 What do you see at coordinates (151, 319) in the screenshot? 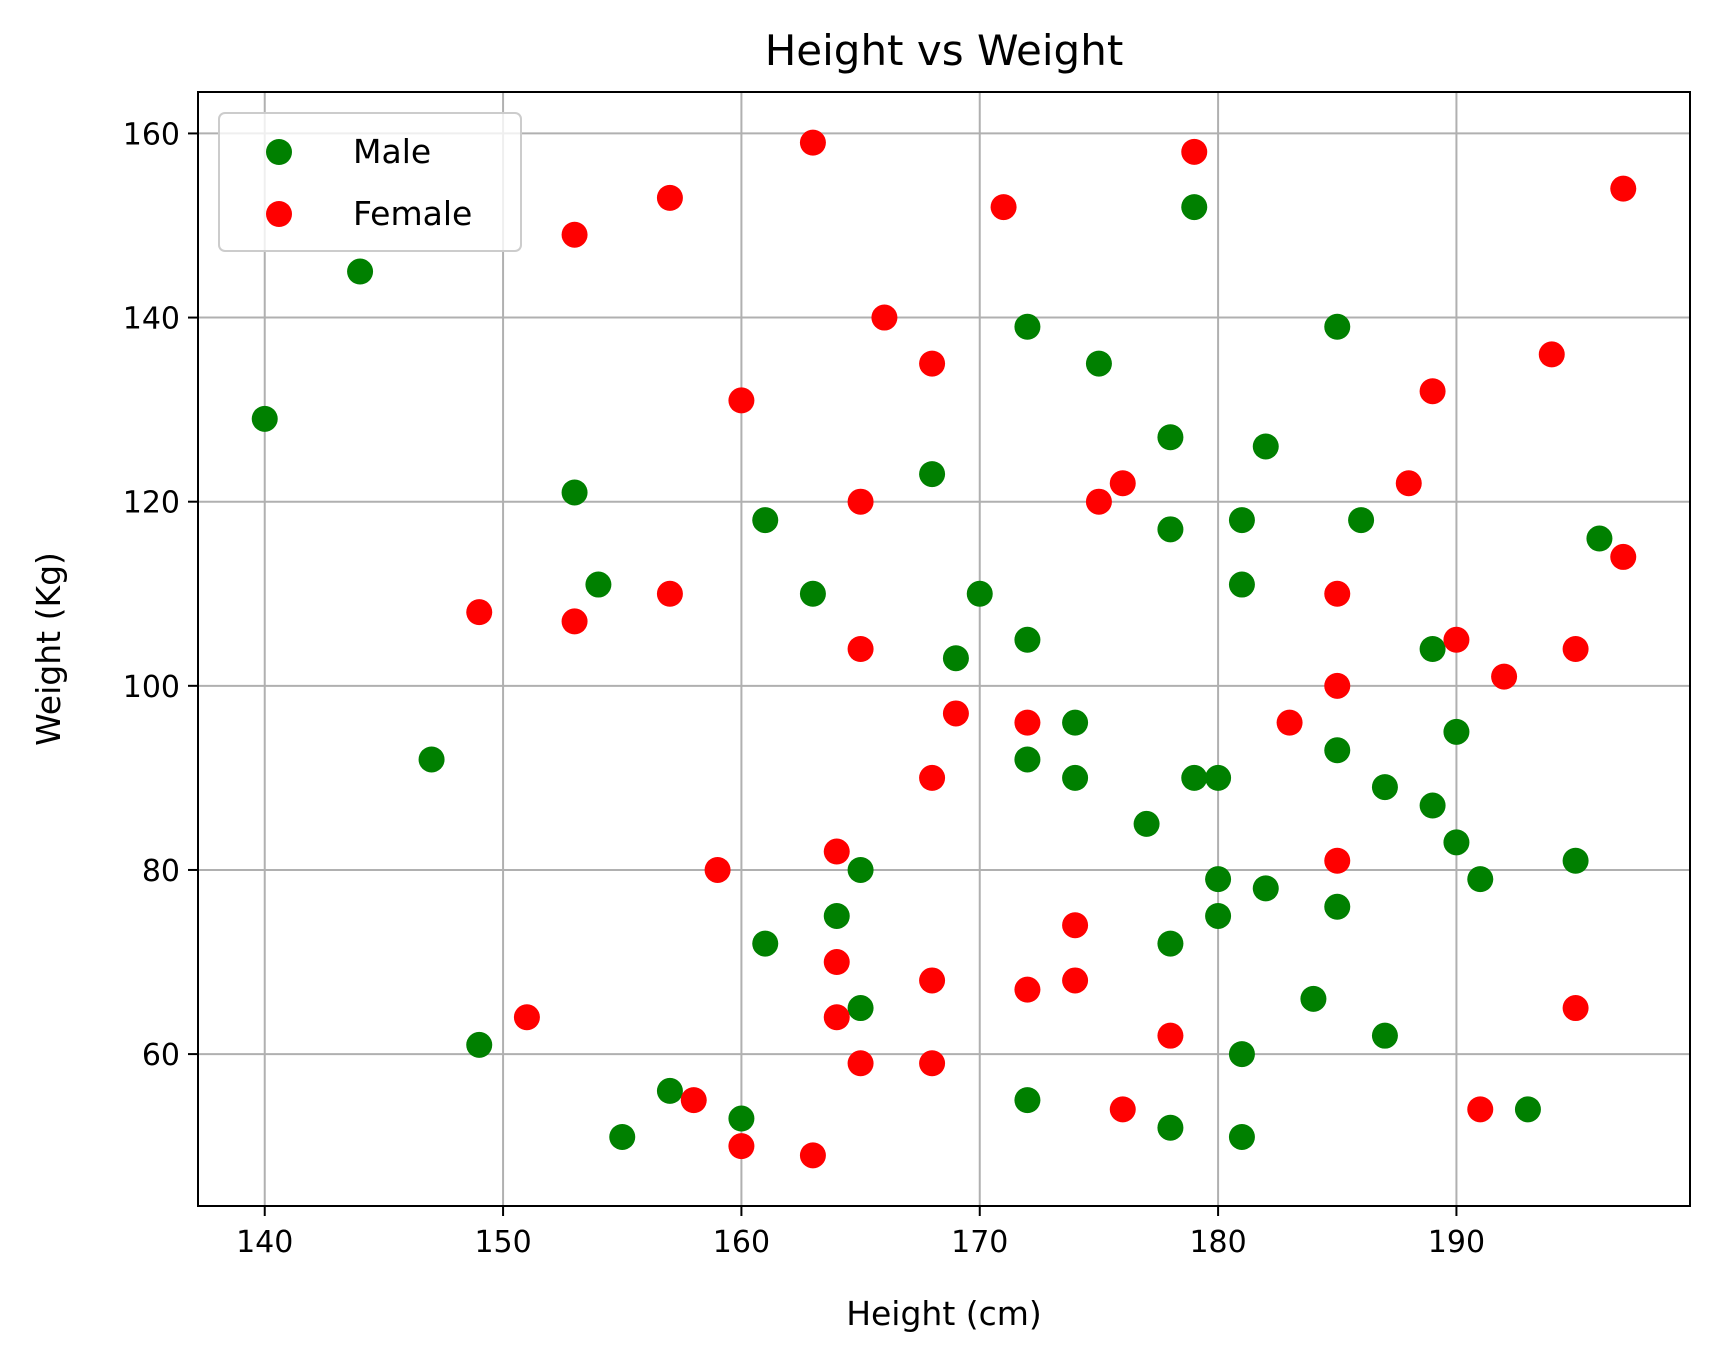
I see `y-tick-label: 140` at bounding box center [151, 319].